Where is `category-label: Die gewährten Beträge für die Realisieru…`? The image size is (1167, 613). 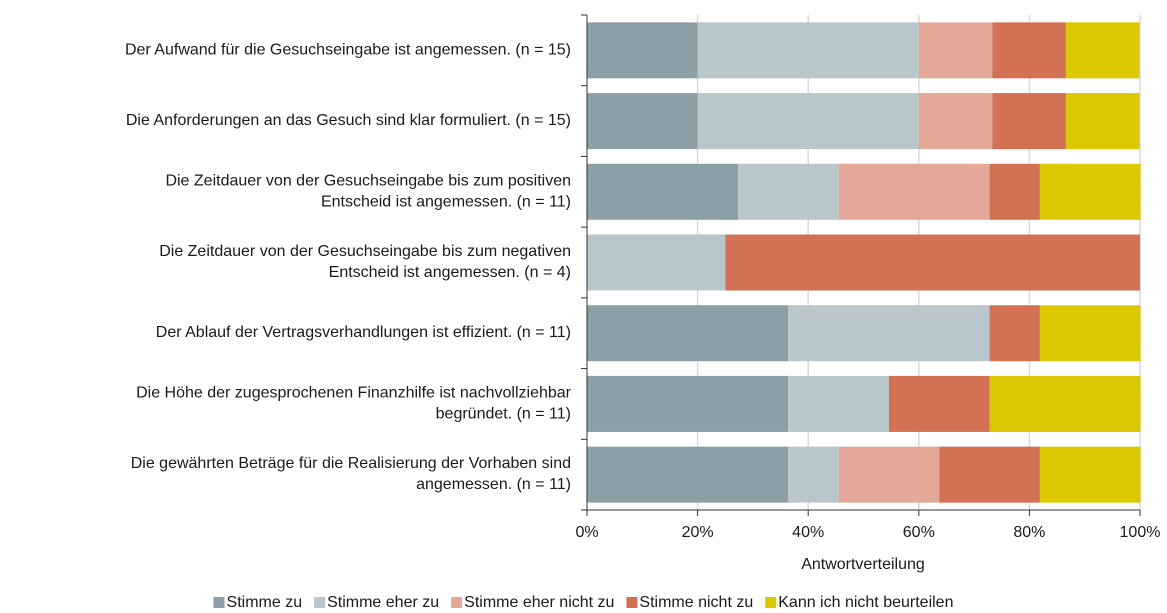 category-label: Die gewährten Beträge für die Realisieru… is located at coordinates (351, 474).